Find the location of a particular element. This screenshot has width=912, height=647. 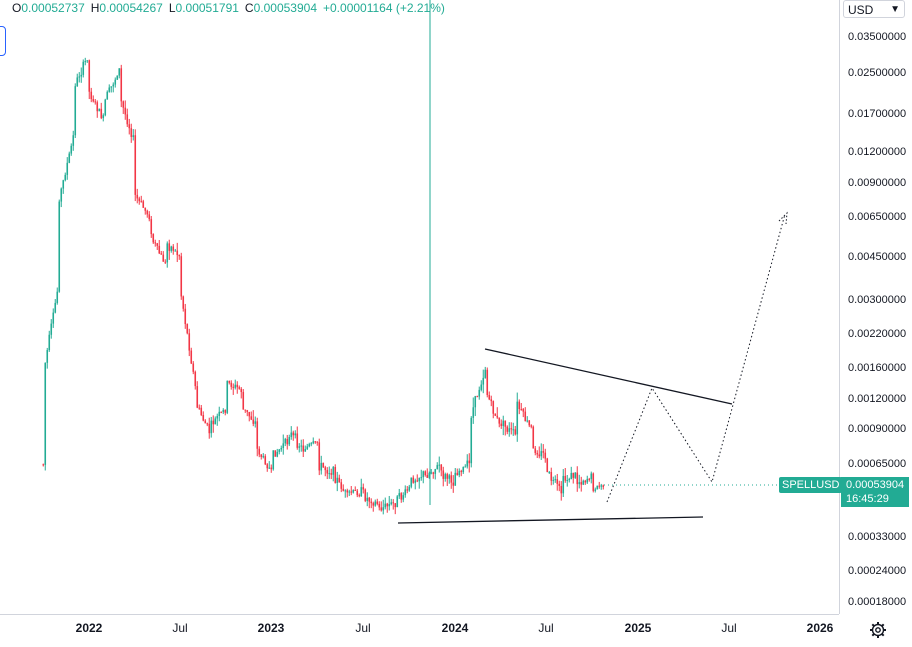

time-tick-label: 2022 is located at coordinates (89, 628).